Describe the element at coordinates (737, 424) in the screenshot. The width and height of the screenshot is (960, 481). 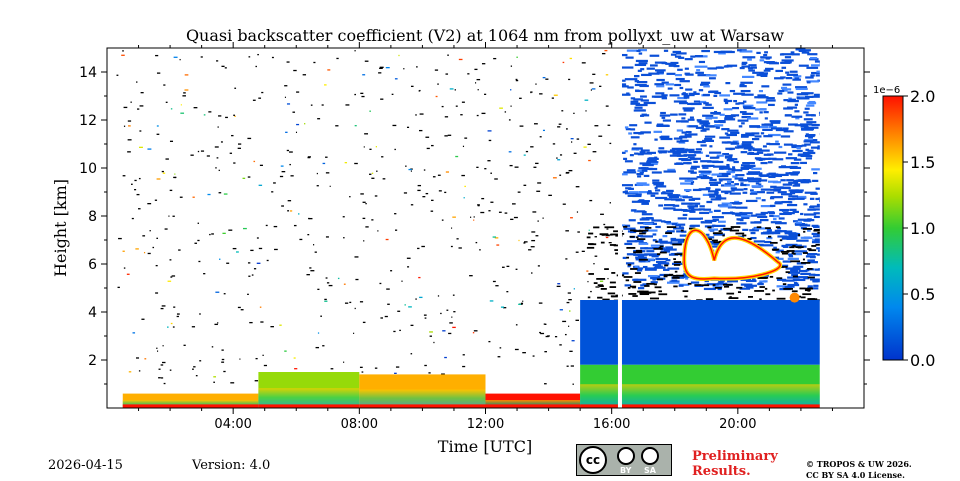
I see `x-tick-label: 20:00` at that location.